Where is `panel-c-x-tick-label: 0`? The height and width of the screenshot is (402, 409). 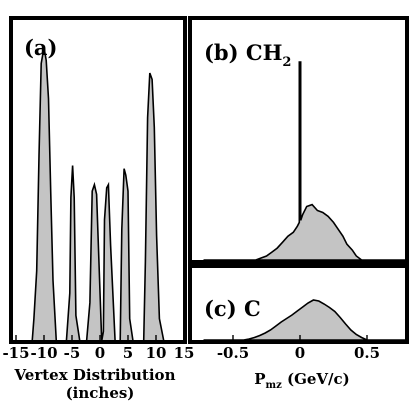
panel-c-x-tick-label: 0 is located at coordinates (300, 353).